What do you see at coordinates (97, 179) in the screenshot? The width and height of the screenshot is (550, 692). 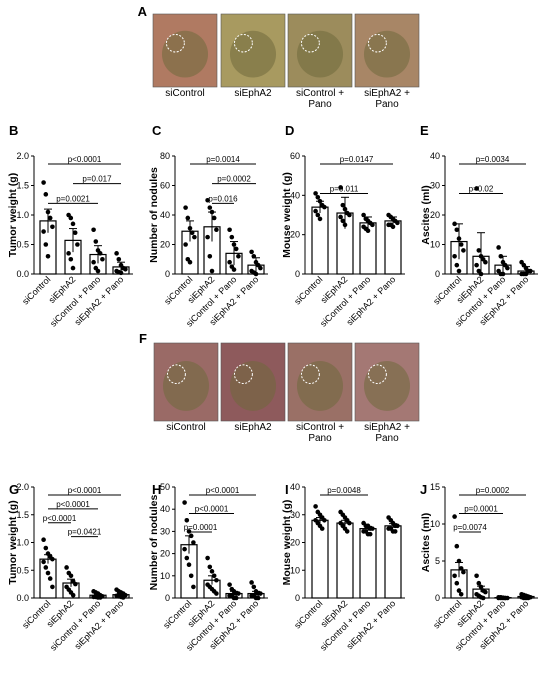 I see `p-value-label: p=0.017` at bounding box center [97, 179].